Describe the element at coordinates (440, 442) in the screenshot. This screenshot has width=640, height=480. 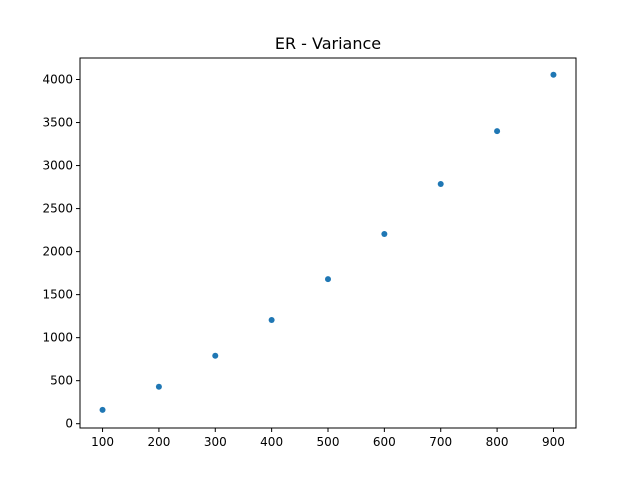
I see `x-tick-label: 700` at that location.